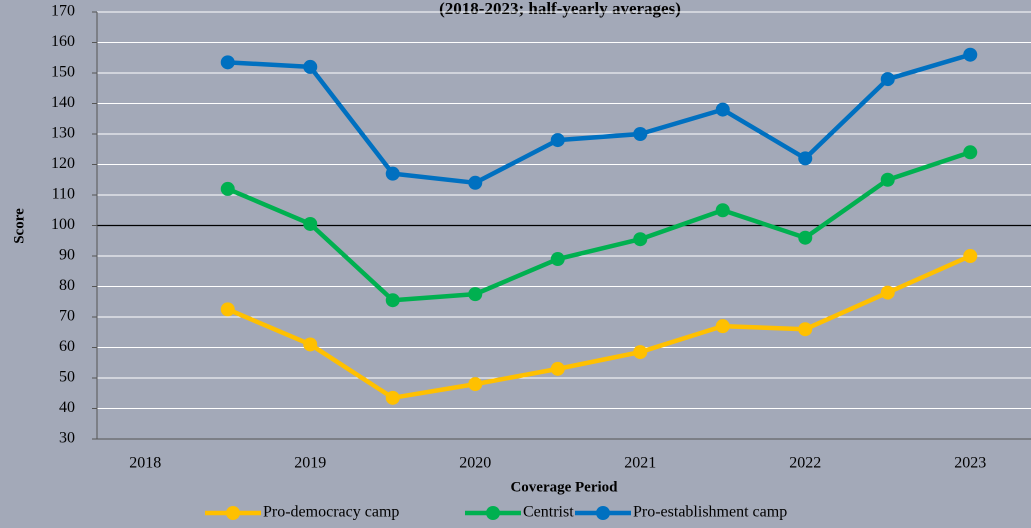 Image resolution: width=1031 pixels, height=528 pixels. Describe the element at coordinates (63, 11) in the screenshot. I see `y-tick-label: 170` at that location.